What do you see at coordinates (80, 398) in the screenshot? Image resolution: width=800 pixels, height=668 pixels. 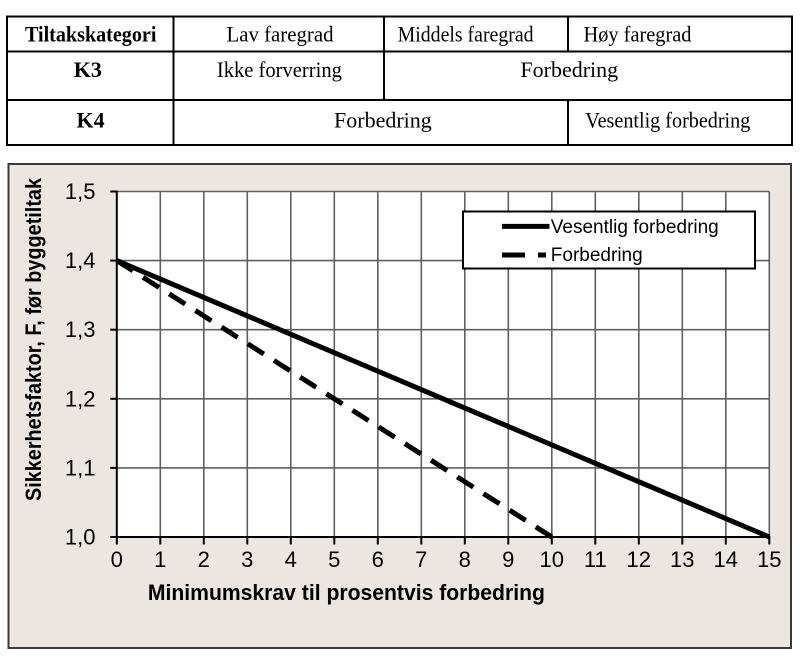 I see `svg-text: 1,2` at bounding box center [80, 398].